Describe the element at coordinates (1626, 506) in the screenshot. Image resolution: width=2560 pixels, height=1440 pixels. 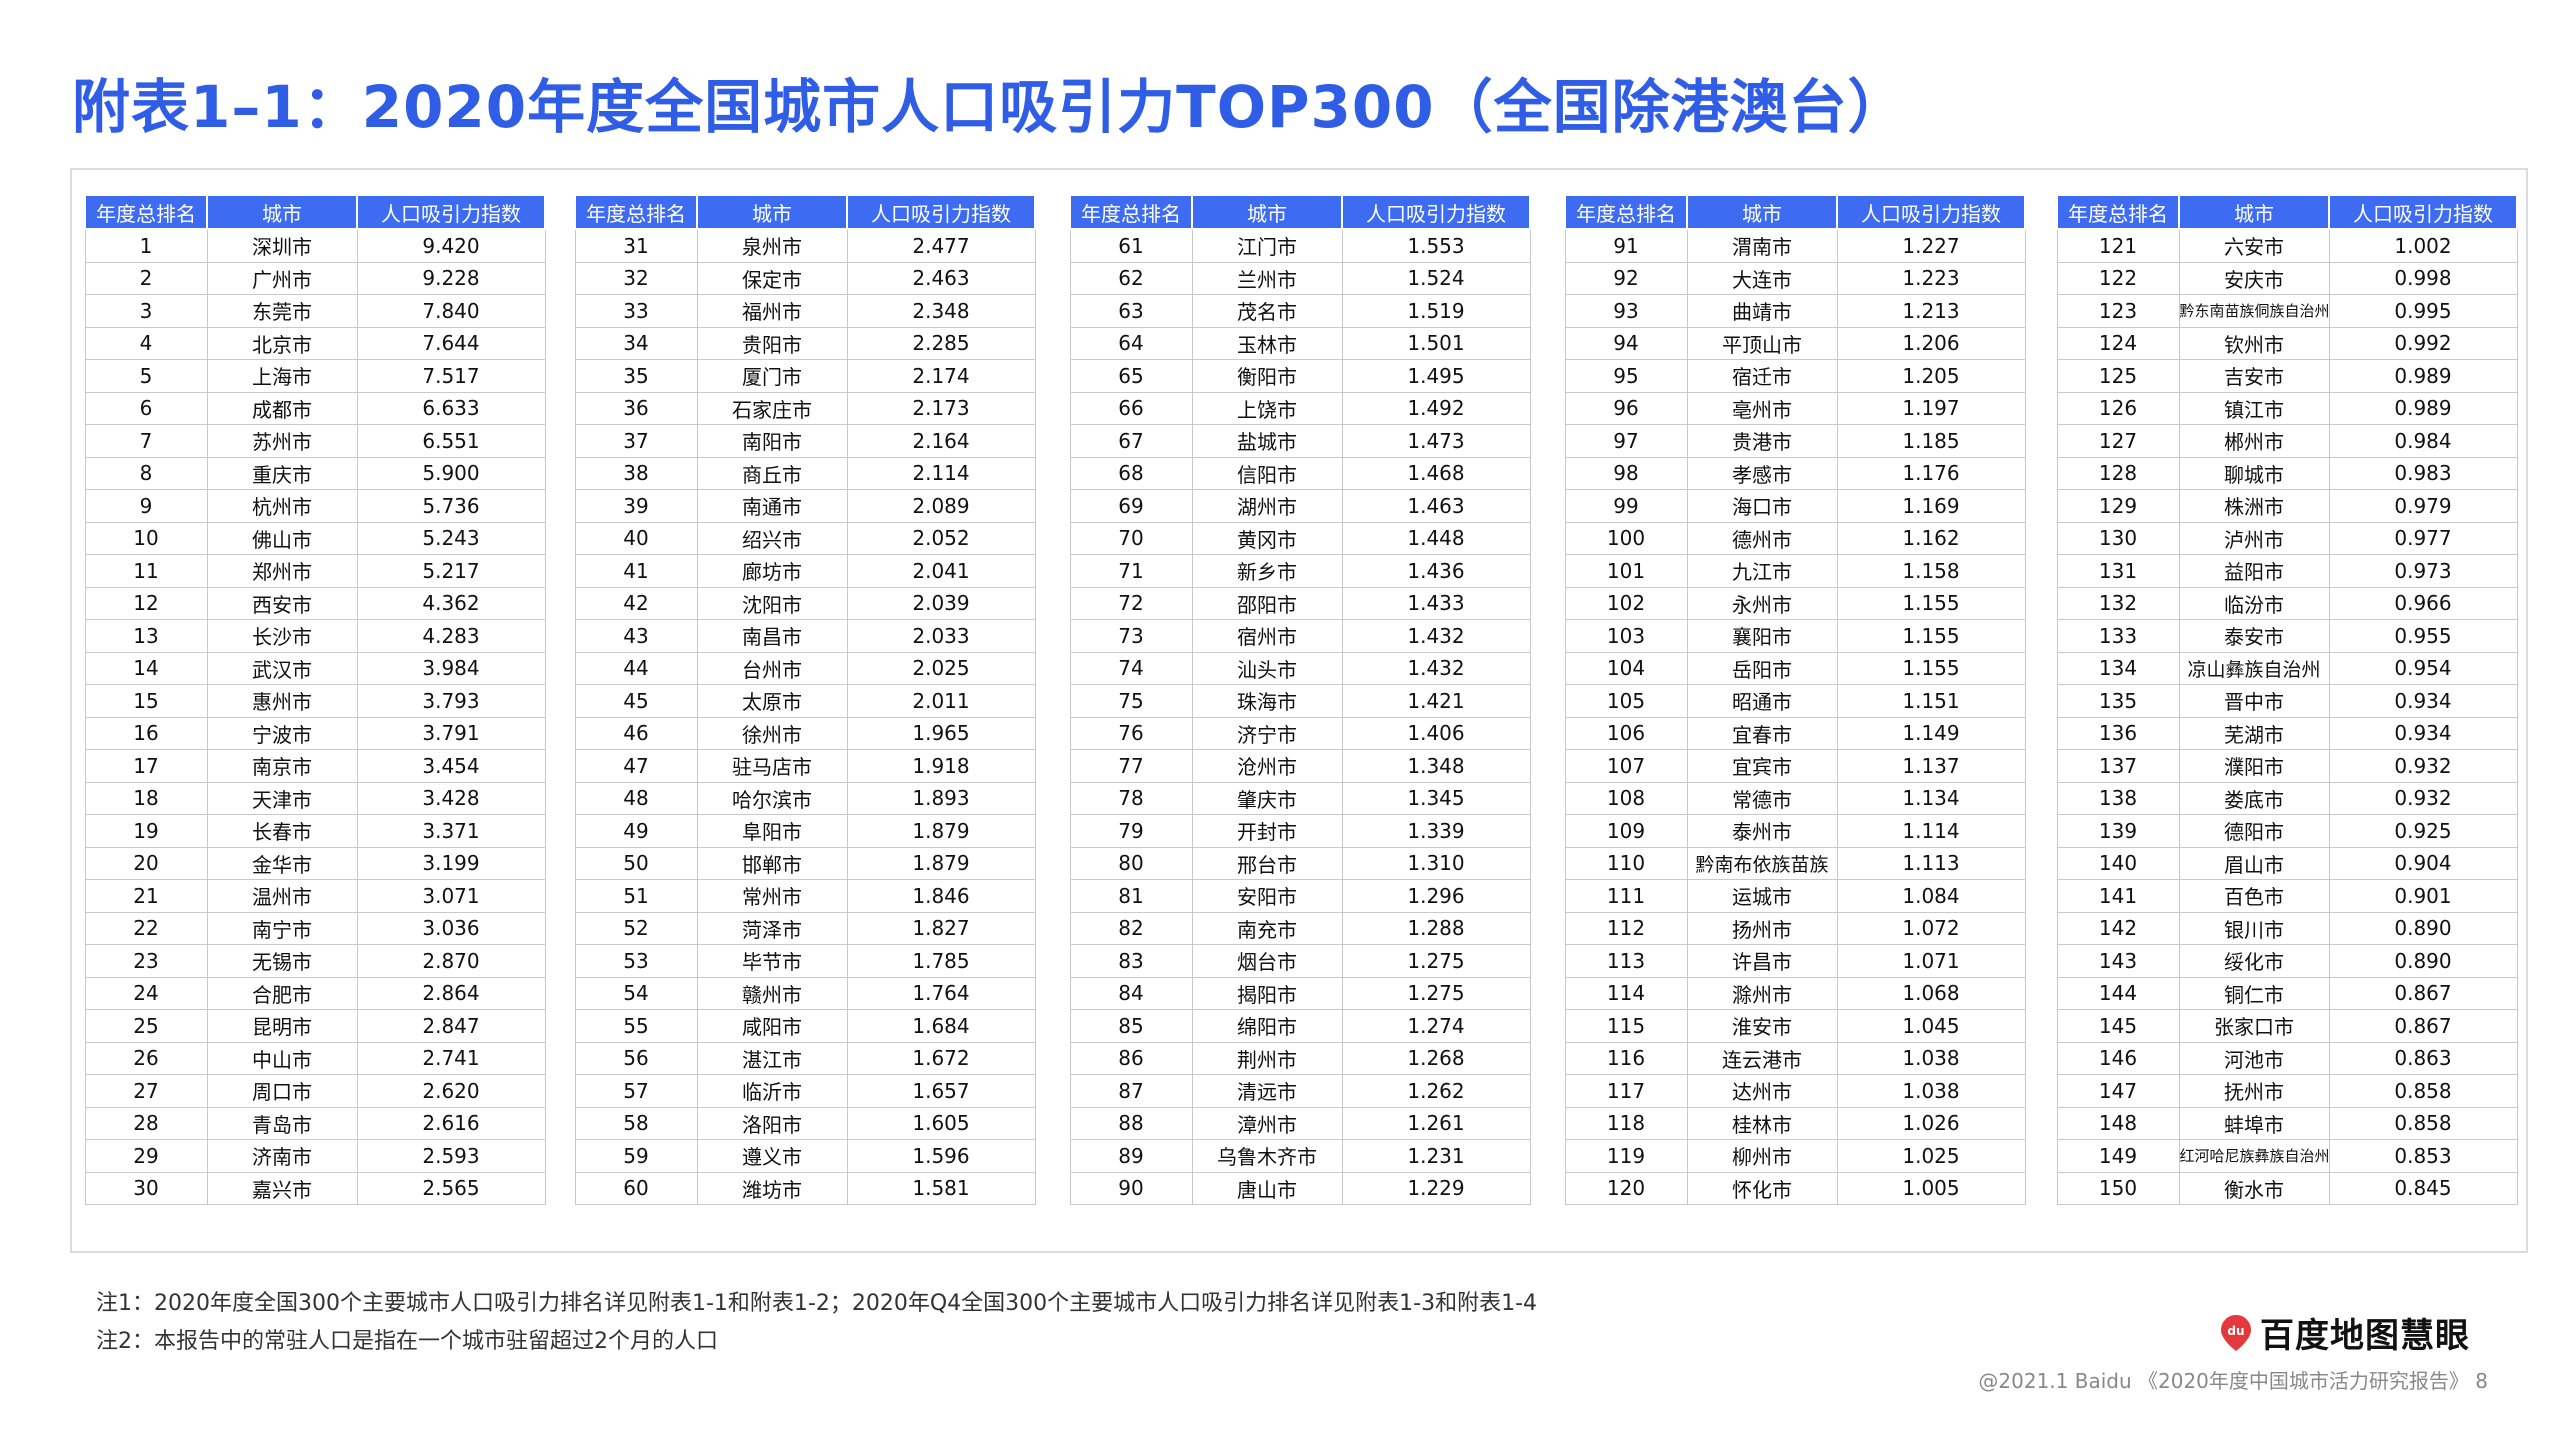
I see `rank-cell: 99` at that location.